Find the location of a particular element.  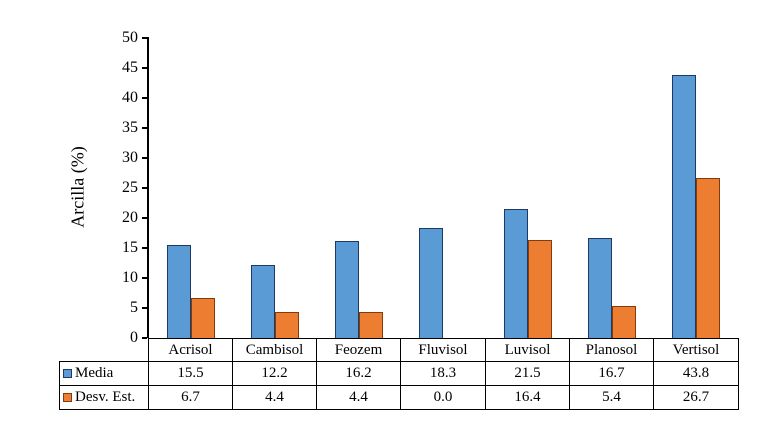

value-cell: 12.2 is located at coordinates (274, 373).